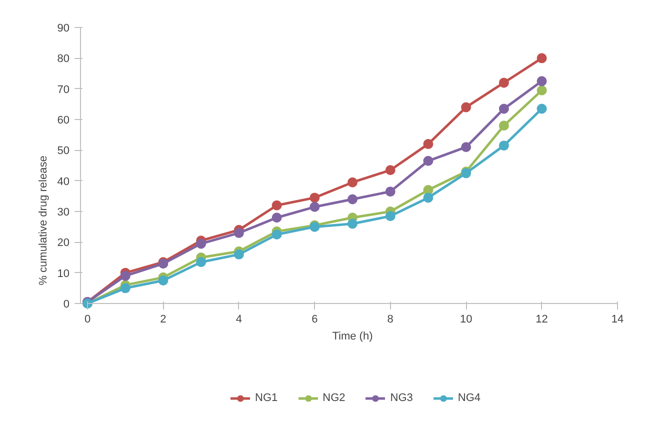  What do you see at coordinates (63, 274) in the screenshot?
I see `y-tick-label: 10` at bounding box center [63, 274].